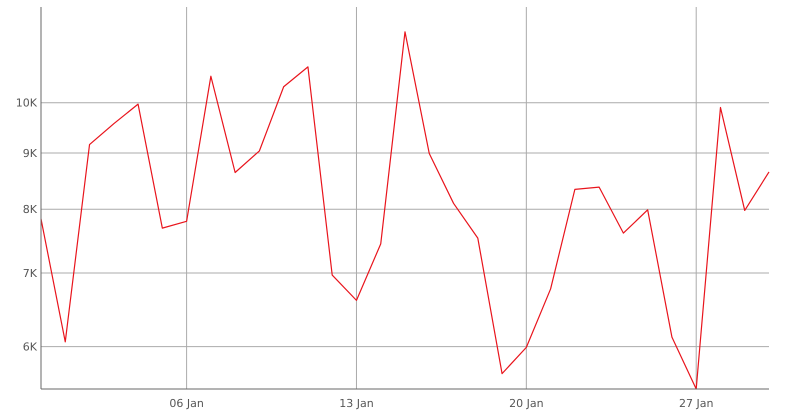 This screenshot has width=789, height=415. What do you see at coordinates (30, 153) in the screenshot?
I see `y-tick-label: 9K` at bounding box center [30, 153].